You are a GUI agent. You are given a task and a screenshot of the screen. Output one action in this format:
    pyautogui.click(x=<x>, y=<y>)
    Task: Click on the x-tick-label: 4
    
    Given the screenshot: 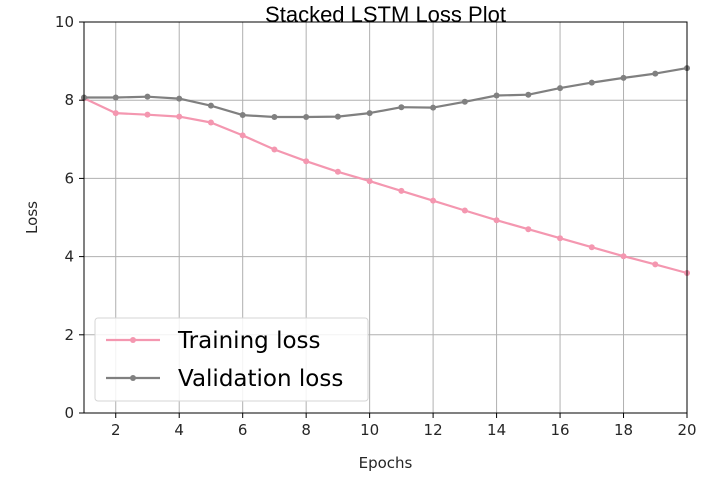 What is the action you would take?
    pyautogui.click(x=179, y=430)
    